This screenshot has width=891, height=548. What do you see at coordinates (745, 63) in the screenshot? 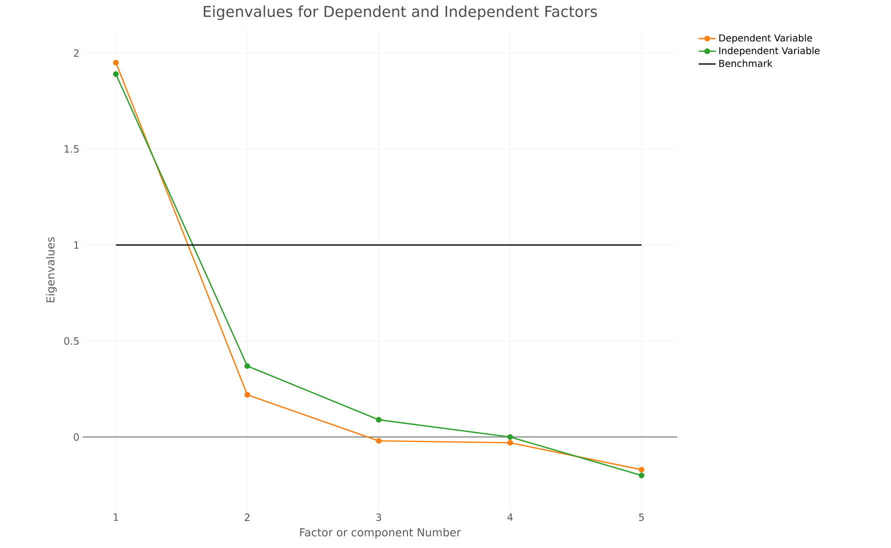
I see `legend-label: Benchmark` at bounding box center [745, 63].